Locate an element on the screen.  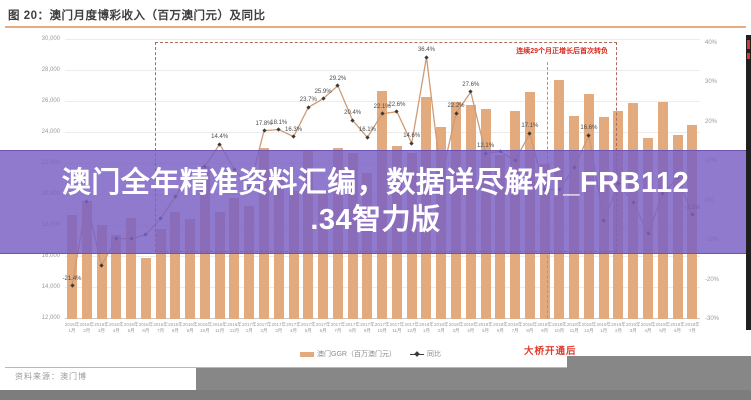
y-axis-left-tick: 24,000 is located at coordinates (50, 131).